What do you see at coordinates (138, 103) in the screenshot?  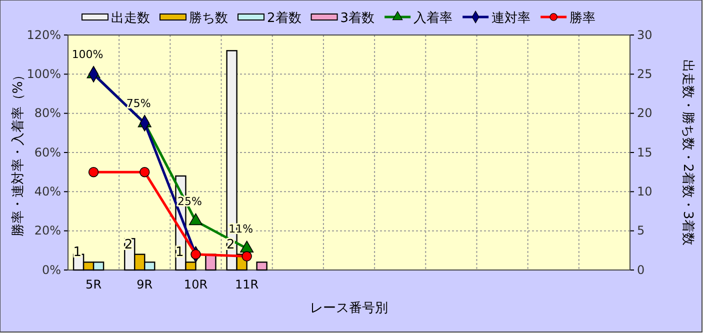 I see `data-label: 75%` at bounding box center [138, 103].